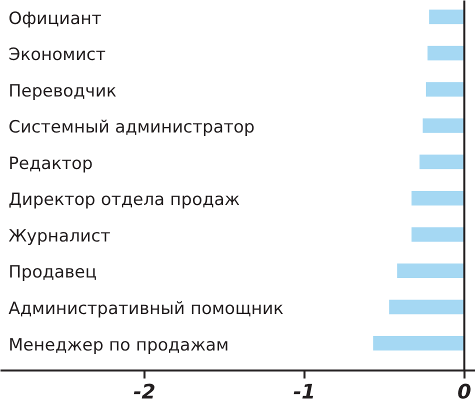  What do you see at coordinates (62, 91) in the screenshot?
I see `y-tick-label: Переводчик` at bounding box center [62, 91].